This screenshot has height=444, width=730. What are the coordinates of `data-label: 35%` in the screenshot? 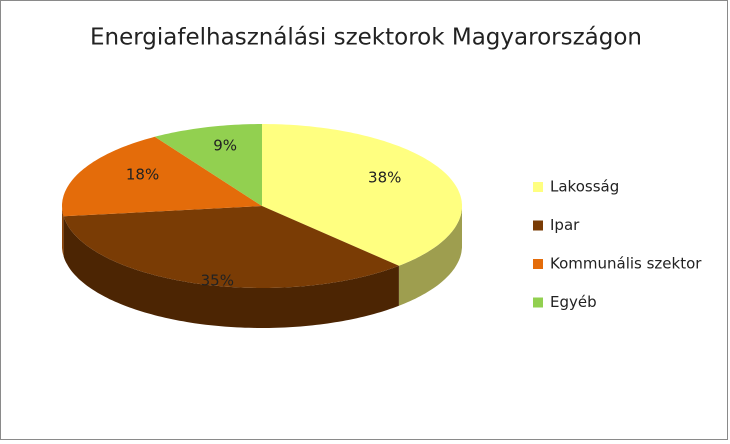 It's located at (217, 280).